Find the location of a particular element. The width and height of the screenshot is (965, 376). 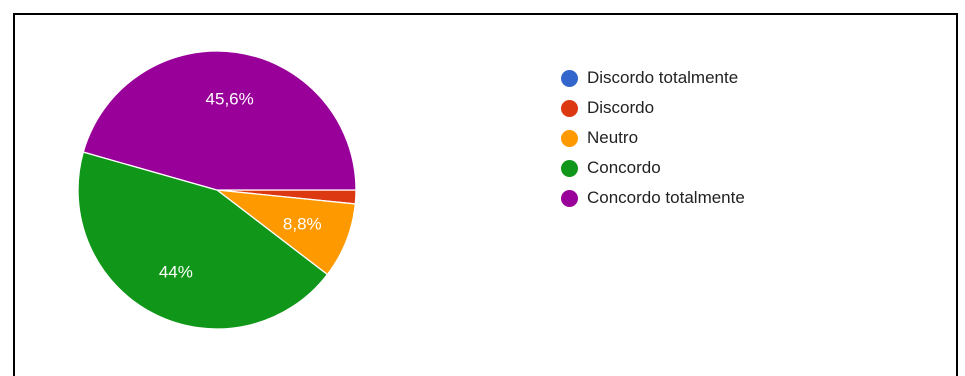

legend-label-discordo-totalmente: Discordo totalmente is located at coordinates (663, 77).